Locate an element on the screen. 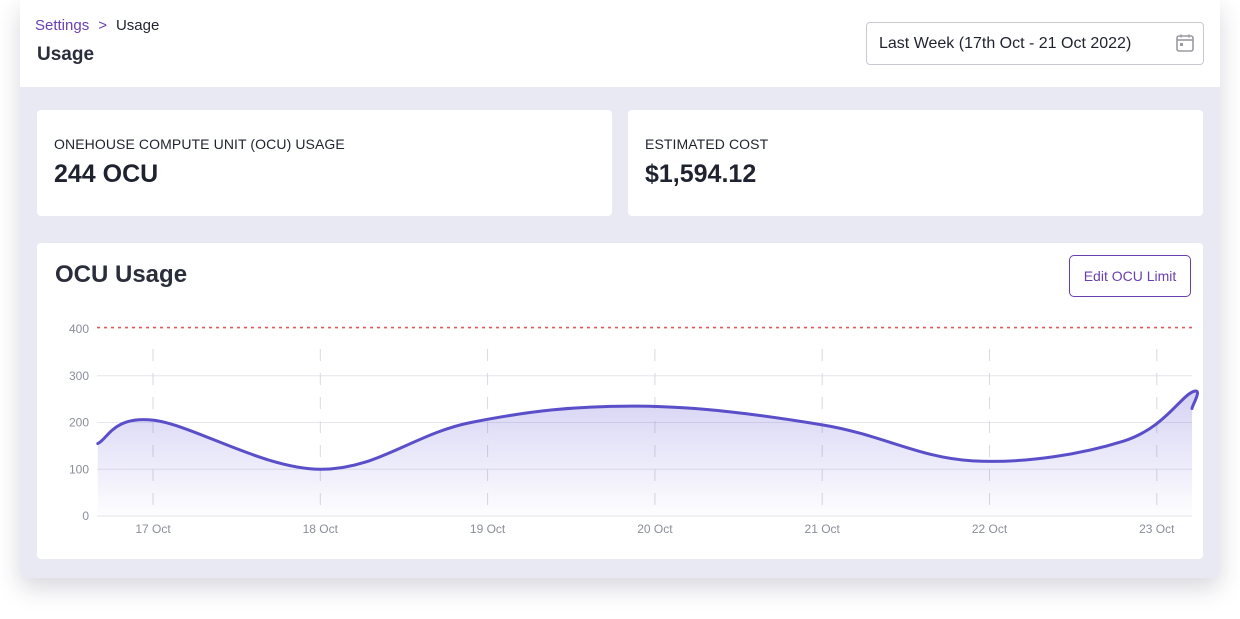  estimated-cost-value: $1,594.12 is located at coordinates (701, 174).